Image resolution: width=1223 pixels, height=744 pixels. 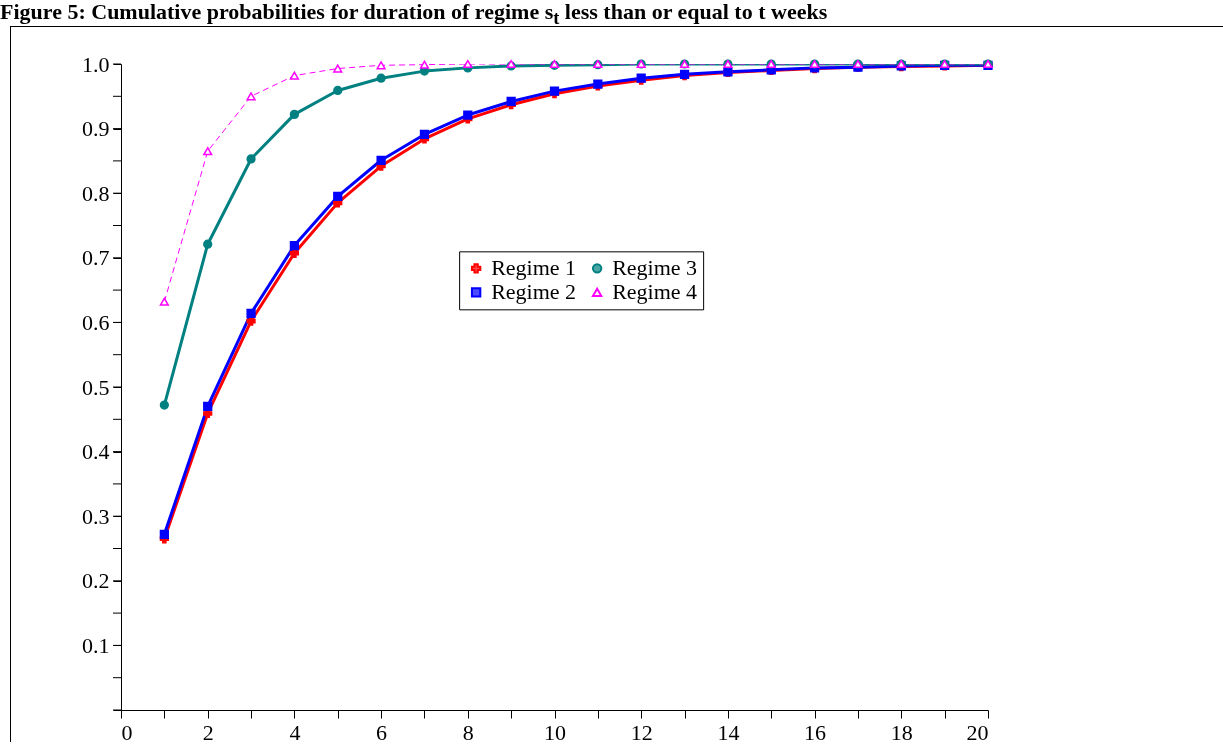 I want to click on x-tick-label: 20, so click(x=977, y=731).